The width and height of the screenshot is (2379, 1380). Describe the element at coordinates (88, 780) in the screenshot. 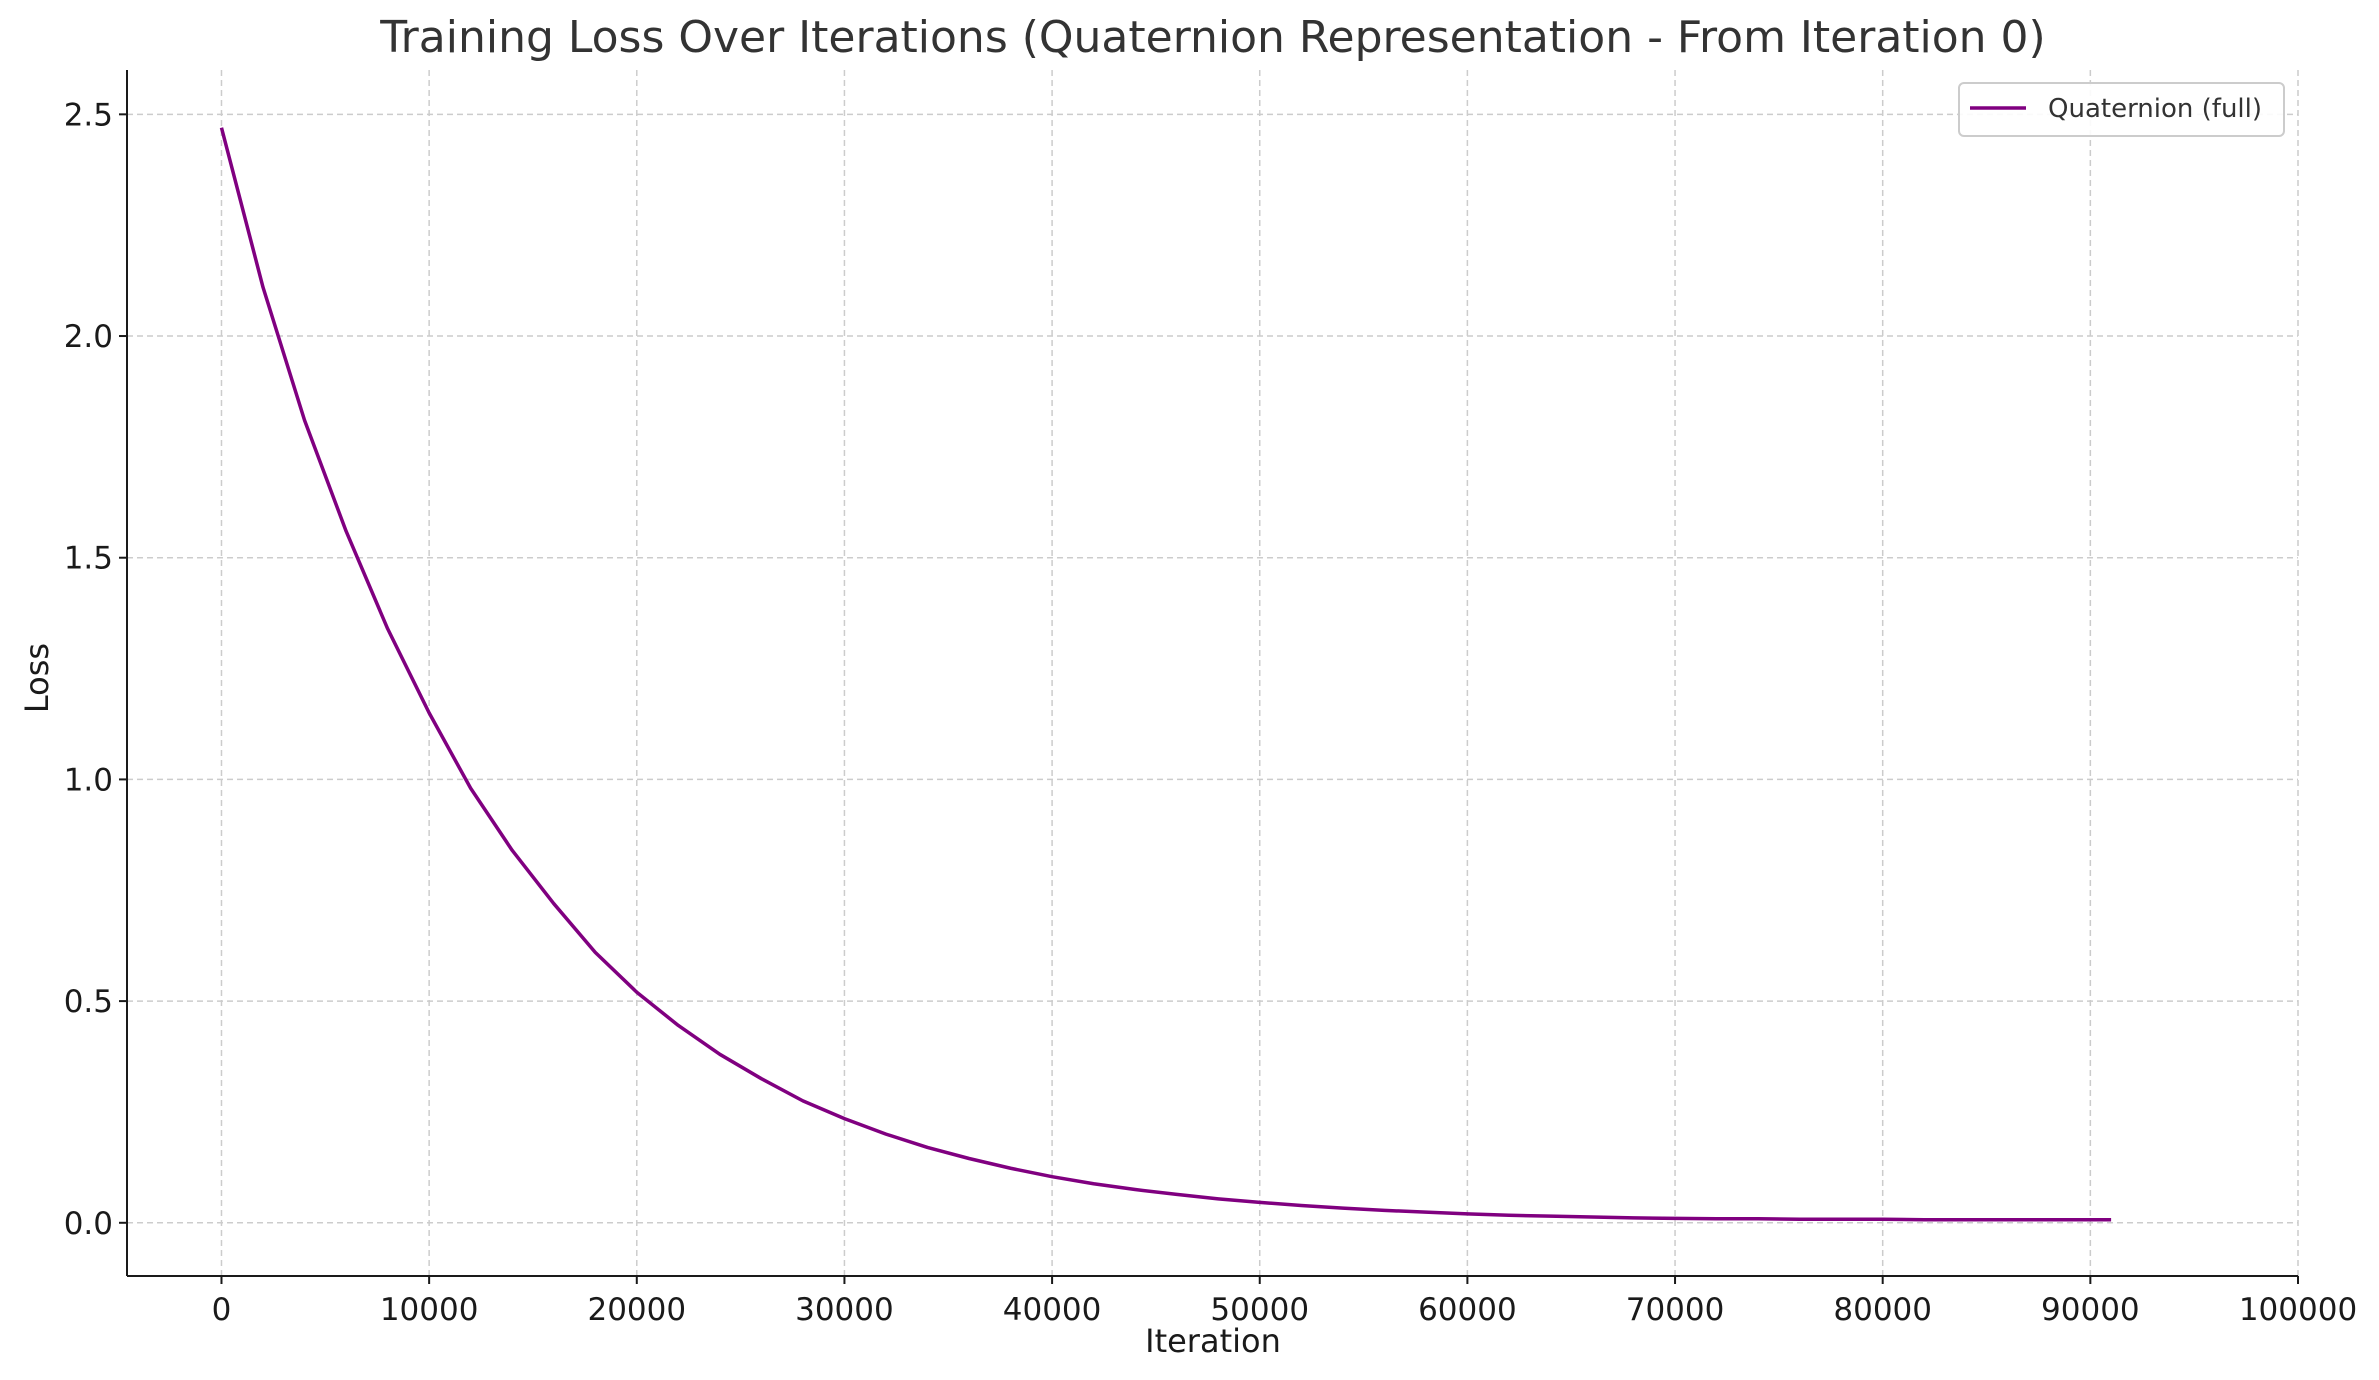

I see `y-tick-label: 1.0` at that location.